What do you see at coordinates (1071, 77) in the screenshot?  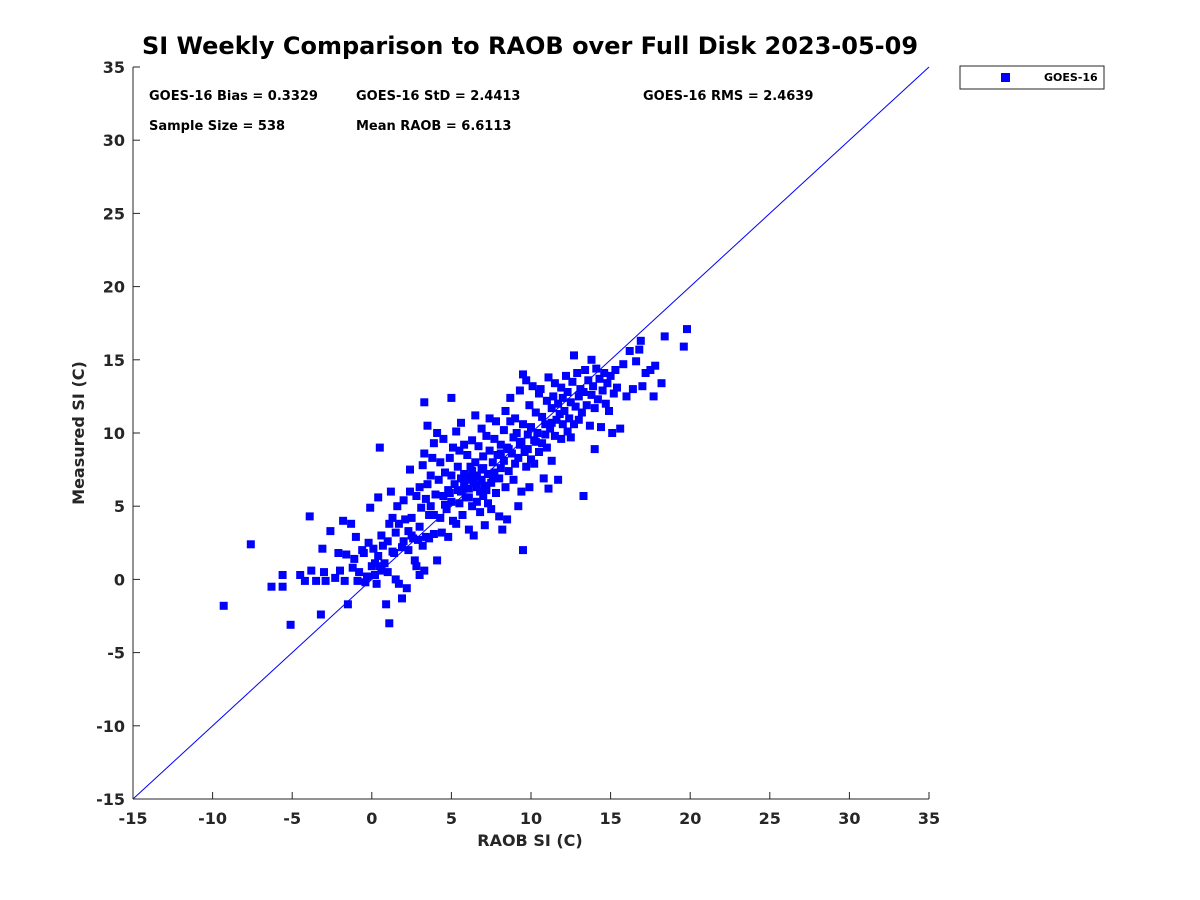 I see `legend-label-goes-16: GOES-16` at bounding box center [1071, 77].